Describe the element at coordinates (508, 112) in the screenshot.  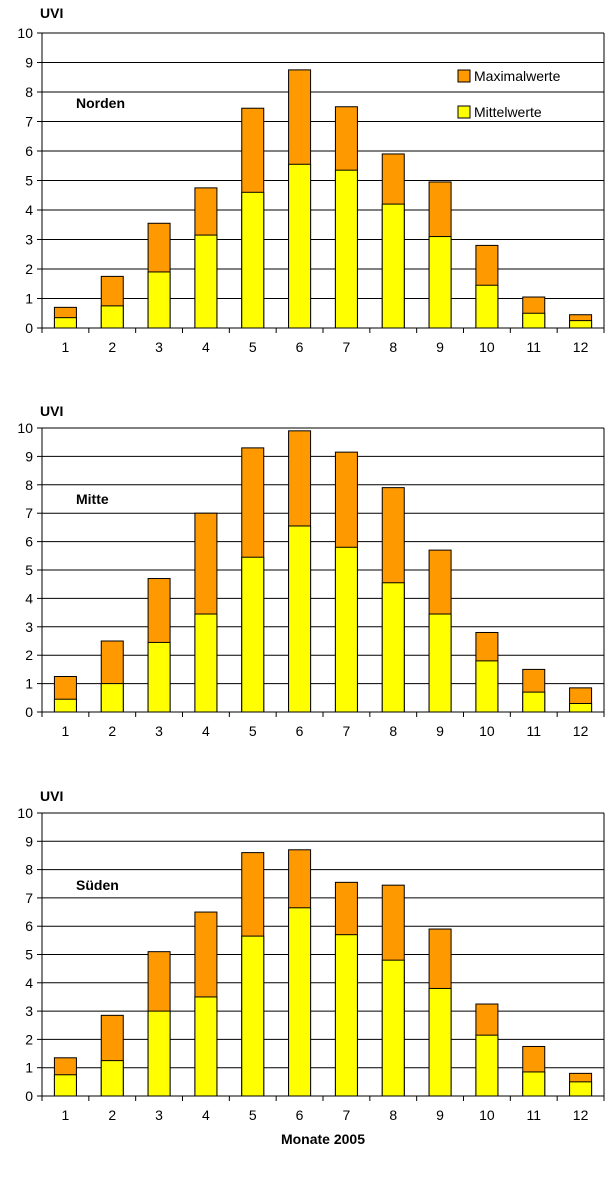
I see `legend-label-mittelwerte: Mittelwerte` at that location.